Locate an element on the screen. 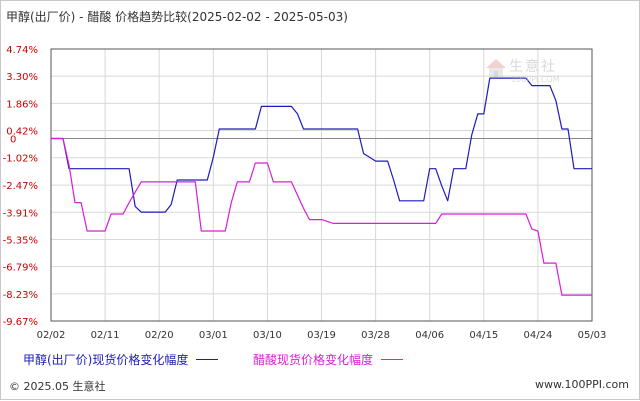 This screenshot has width=640, height=401. watermark: 生意社 100PPI.COM is located at coordinates (530, 72).